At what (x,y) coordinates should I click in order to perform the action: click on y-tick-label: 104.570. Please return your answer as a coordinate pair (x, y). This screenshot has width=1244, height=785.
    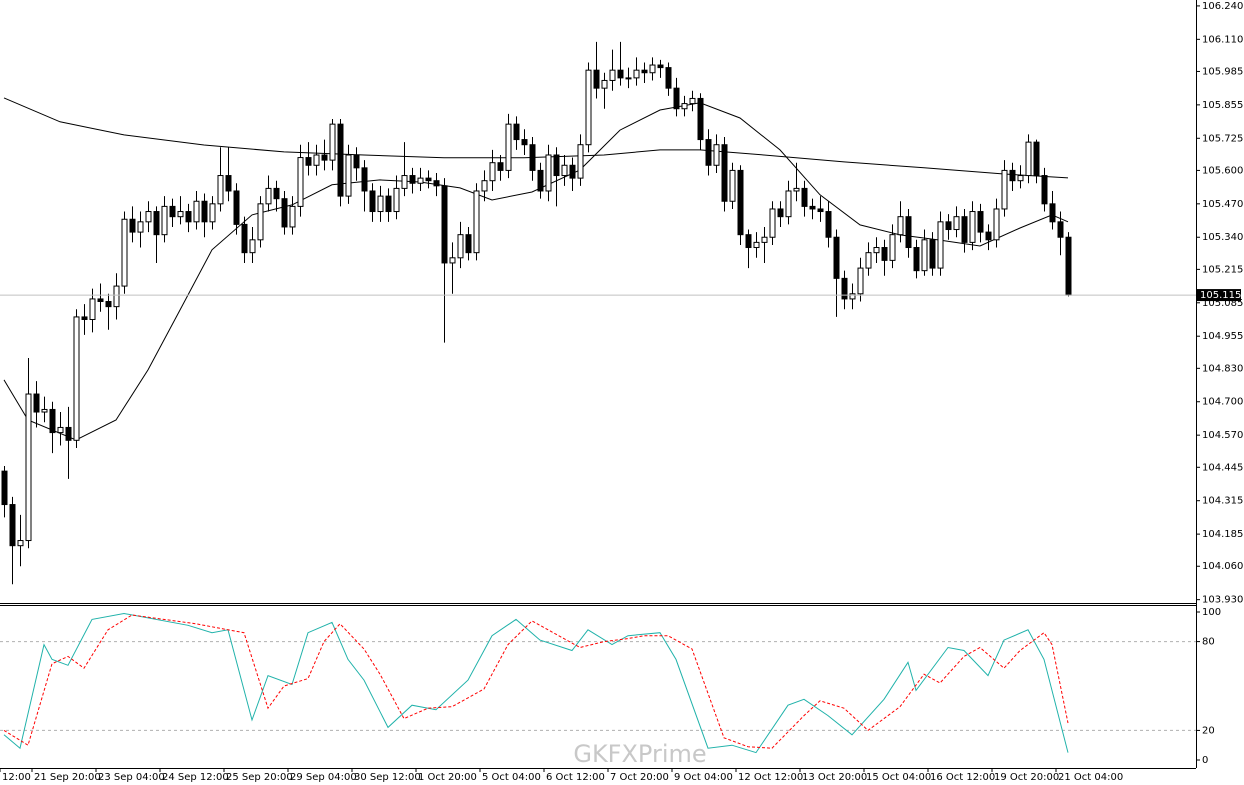
    Looking at the image, I should click on (1222, 435).